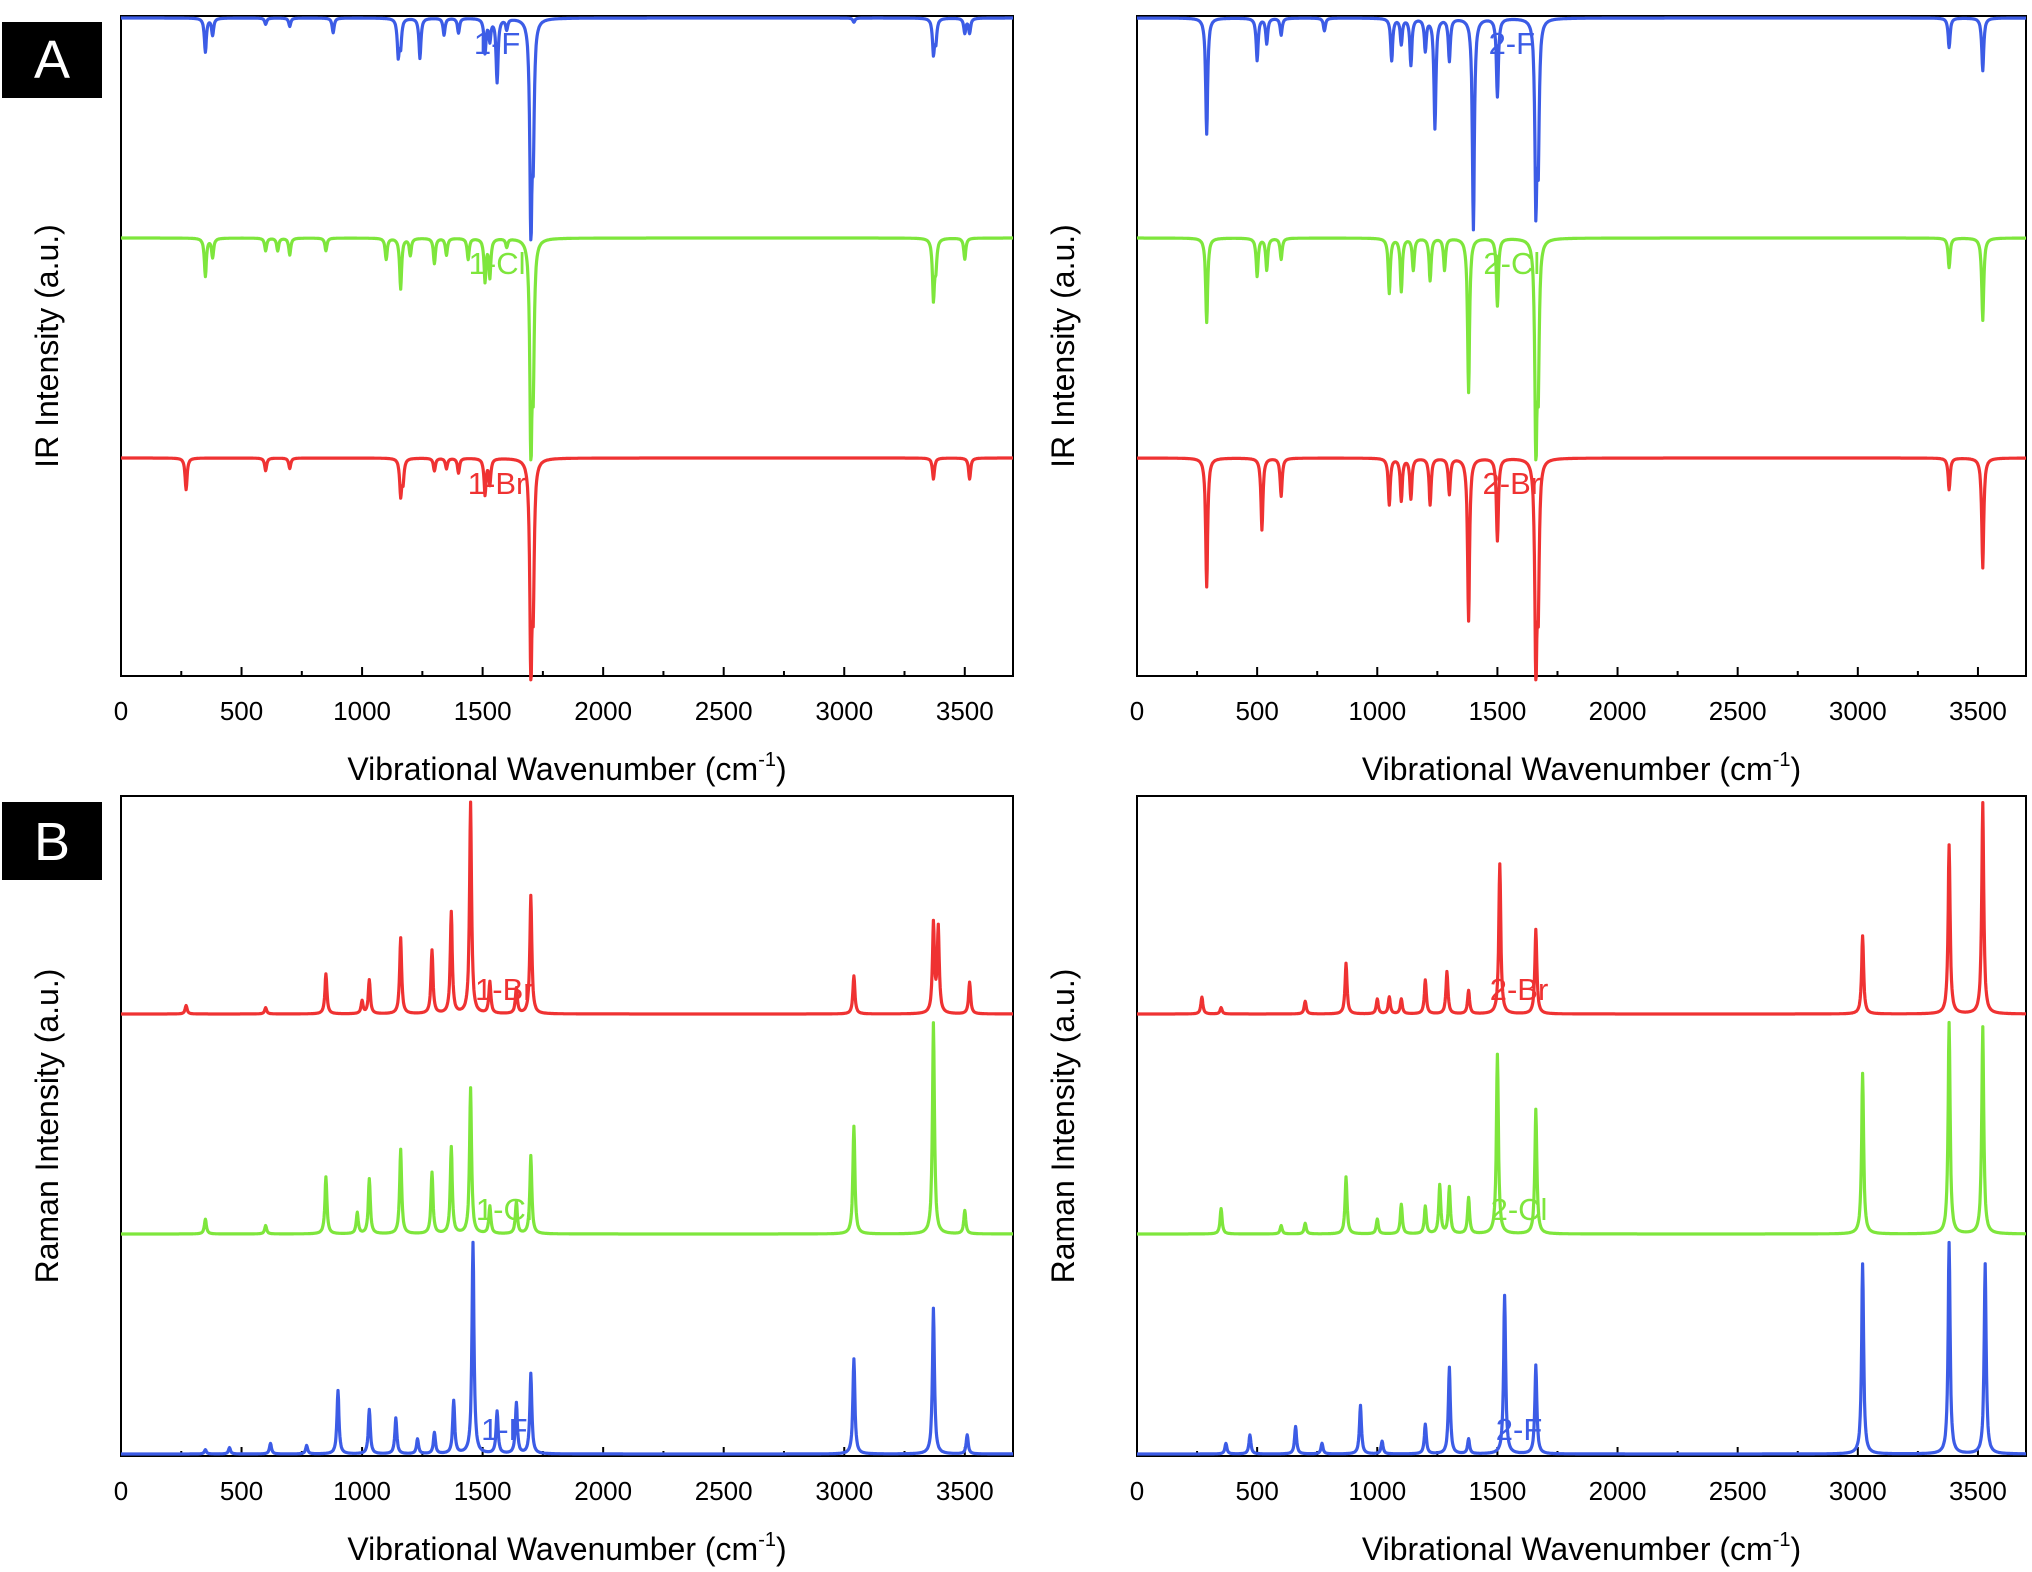 This screenshot has height=1572, width=2032. I want to click on panel-label-a-text: A, so click(52, 60).